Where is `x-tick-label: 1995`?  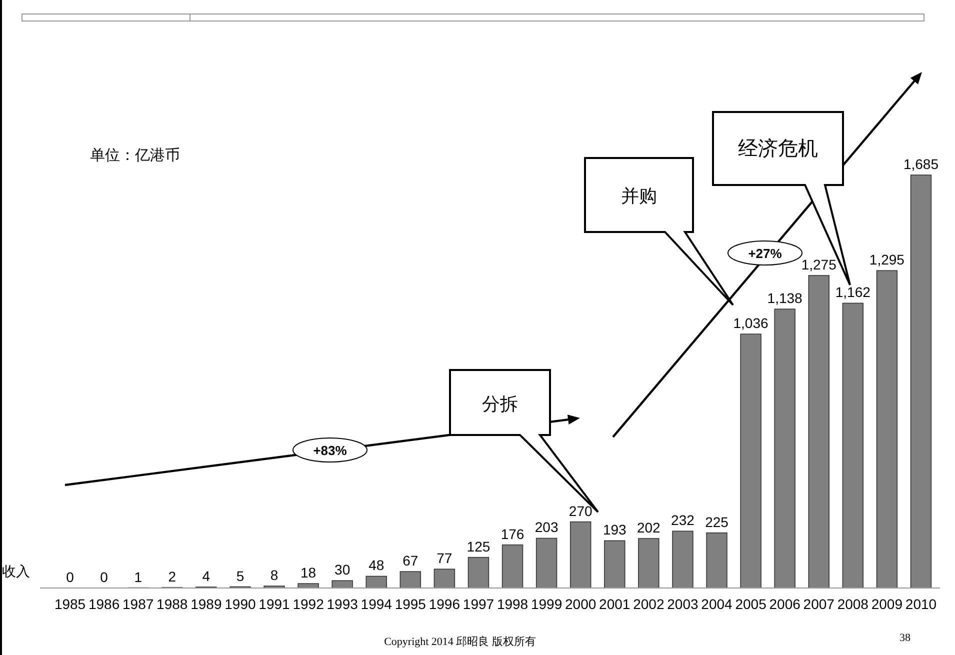
x-tick-label: 1995 is located at coordinates (410, 604).